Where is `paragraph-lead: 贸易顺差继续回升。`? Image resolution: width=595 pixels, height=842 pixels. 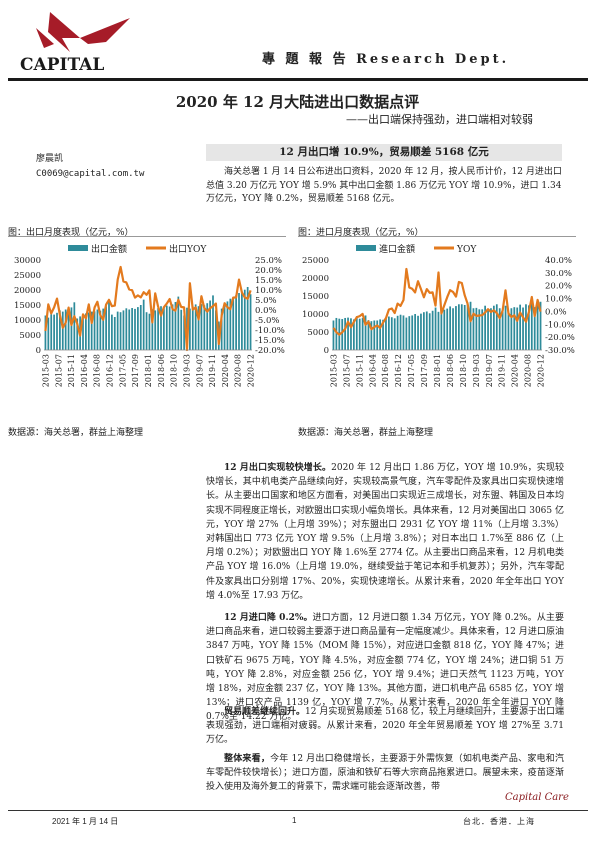 paragraph-lead: 贸易顺差继续回升。 is located at coordinates (265, 712).